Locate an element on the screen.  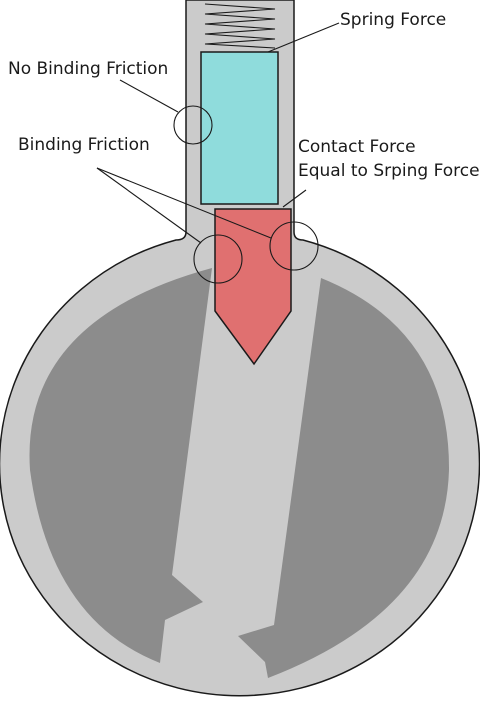
equal-spring-force-label: Equal to Srping Force is located at coordinates (389, 171).